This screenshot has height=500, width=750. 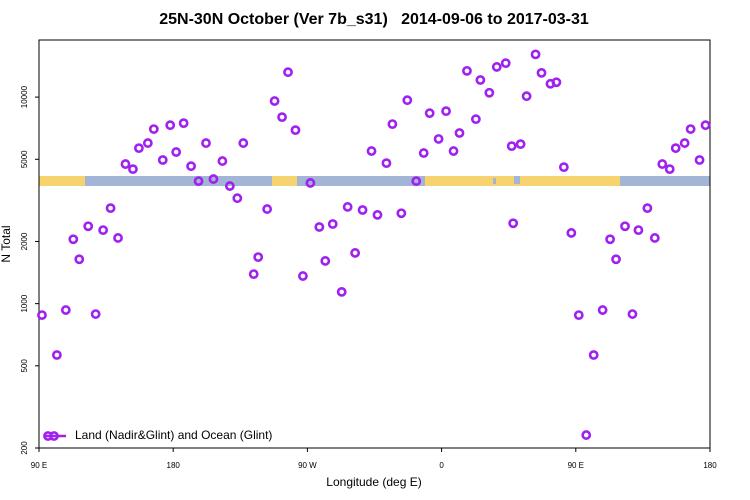 I want to click on y-tick-label: 1000, so click(x=24, y=303).